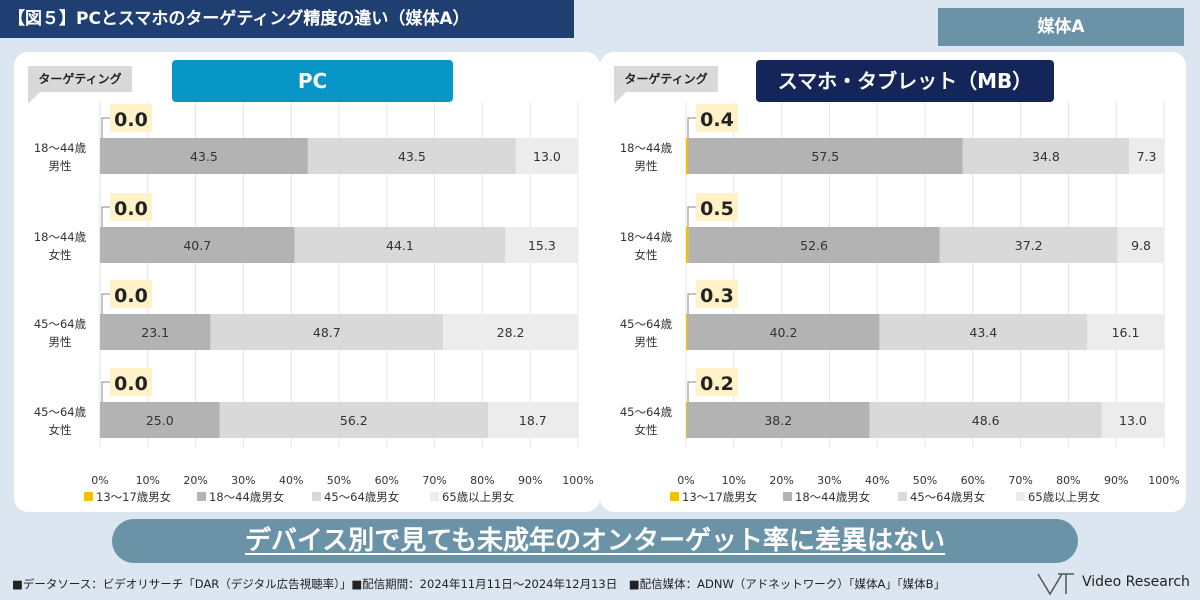 Image resolution: width=1200 pixels, height=600 pixels. I want to click on bar-value-label: 43.5, so click(204, 156).